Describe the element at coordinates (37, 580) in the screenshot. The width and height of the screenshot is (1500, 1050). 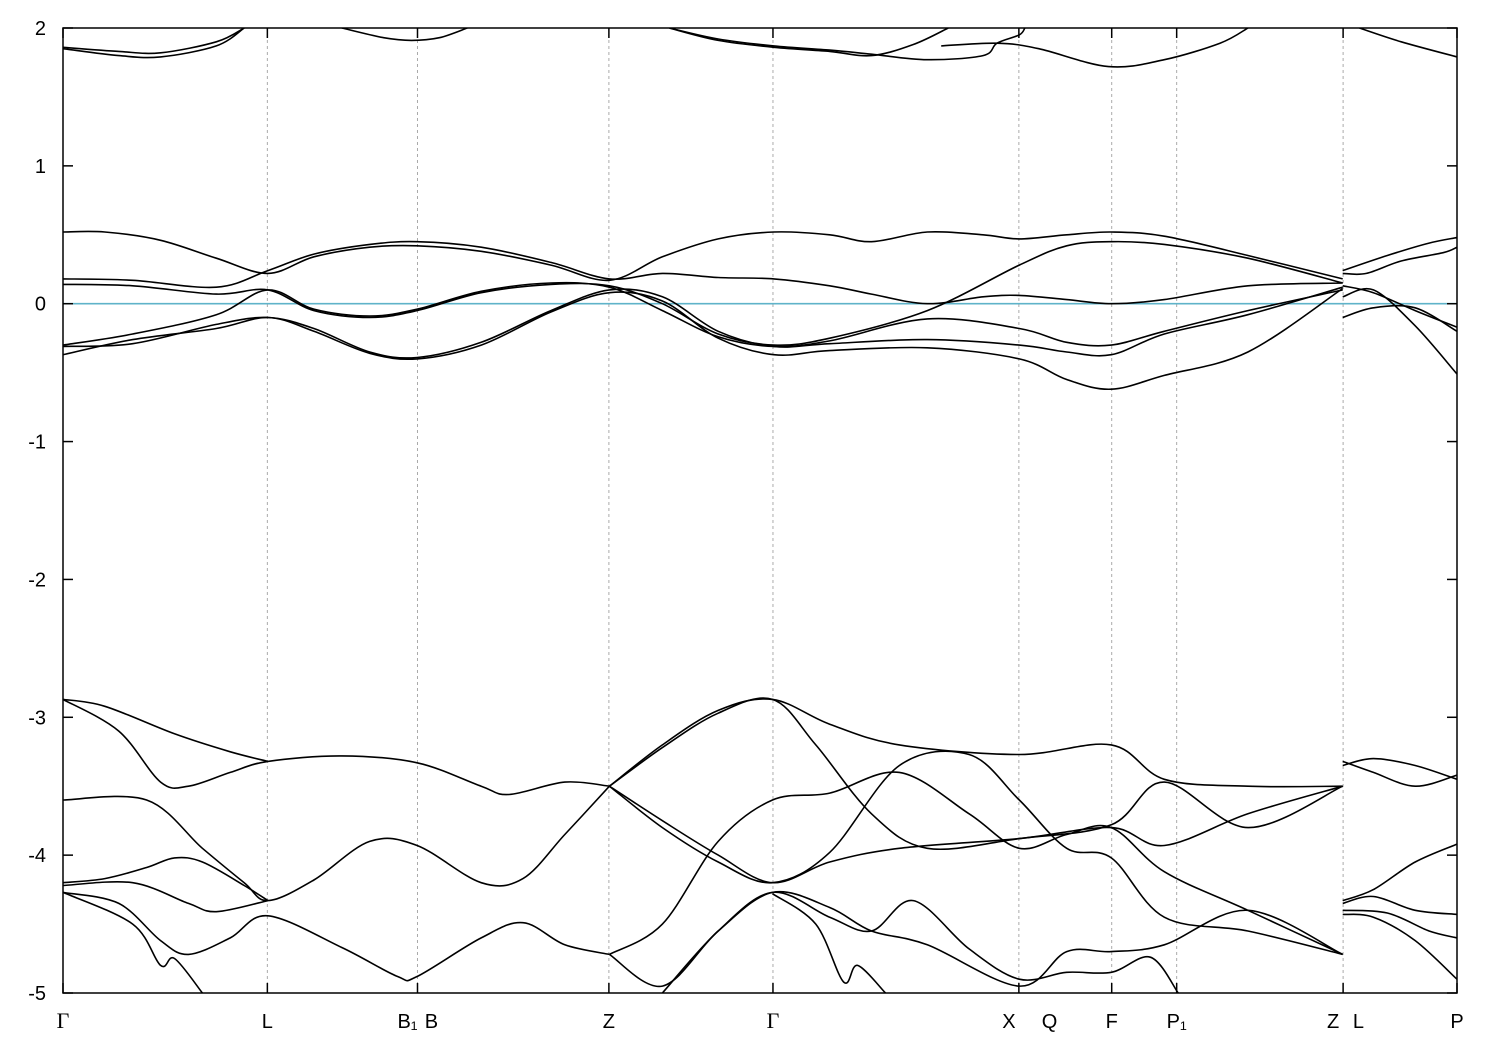
I see `y-tick-label: -2` at that location.